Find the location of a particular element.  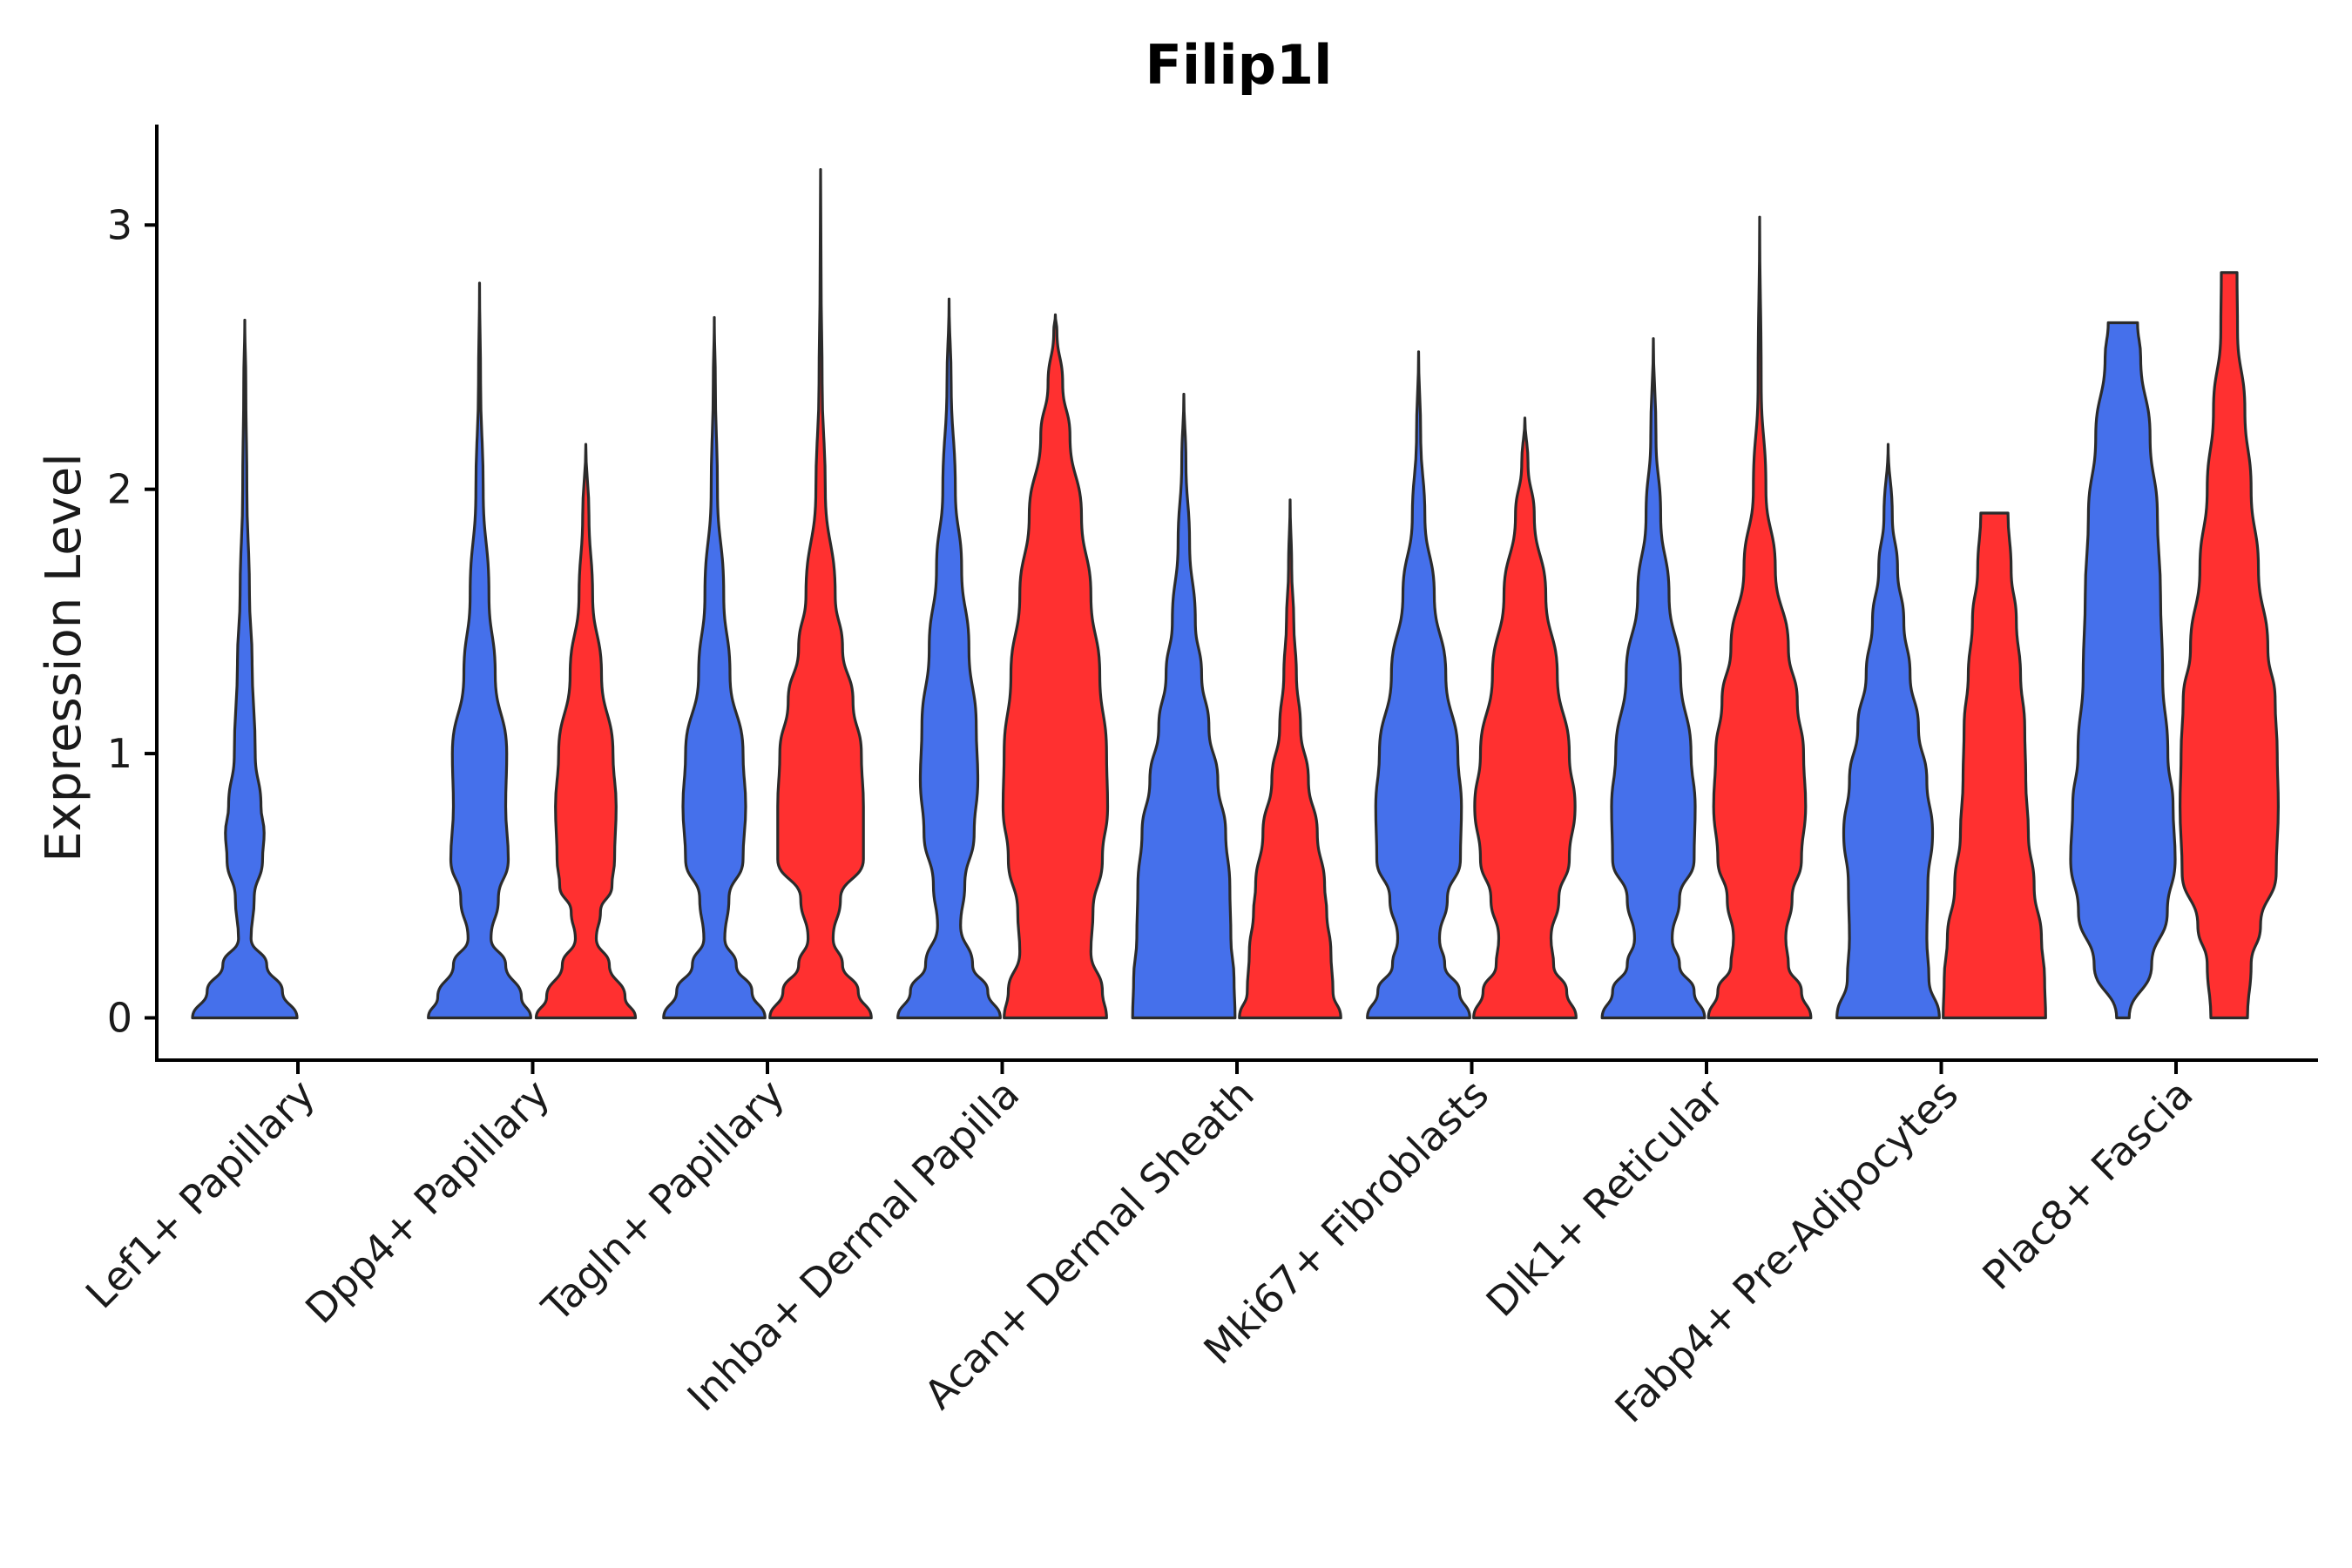

x-tick-label: Tagln+ Papillary is located at coordinates (663, 1201).